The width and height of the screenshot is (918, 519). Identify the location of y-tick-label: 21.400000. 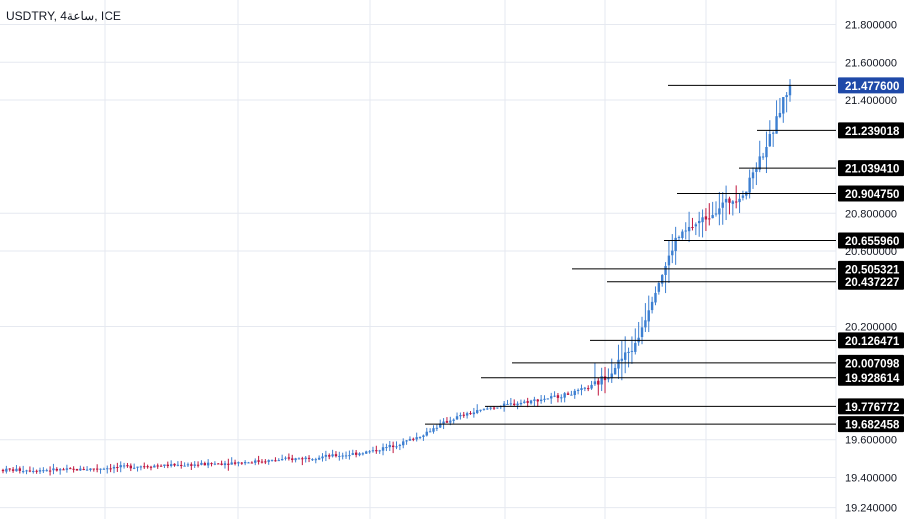
(871, 101).